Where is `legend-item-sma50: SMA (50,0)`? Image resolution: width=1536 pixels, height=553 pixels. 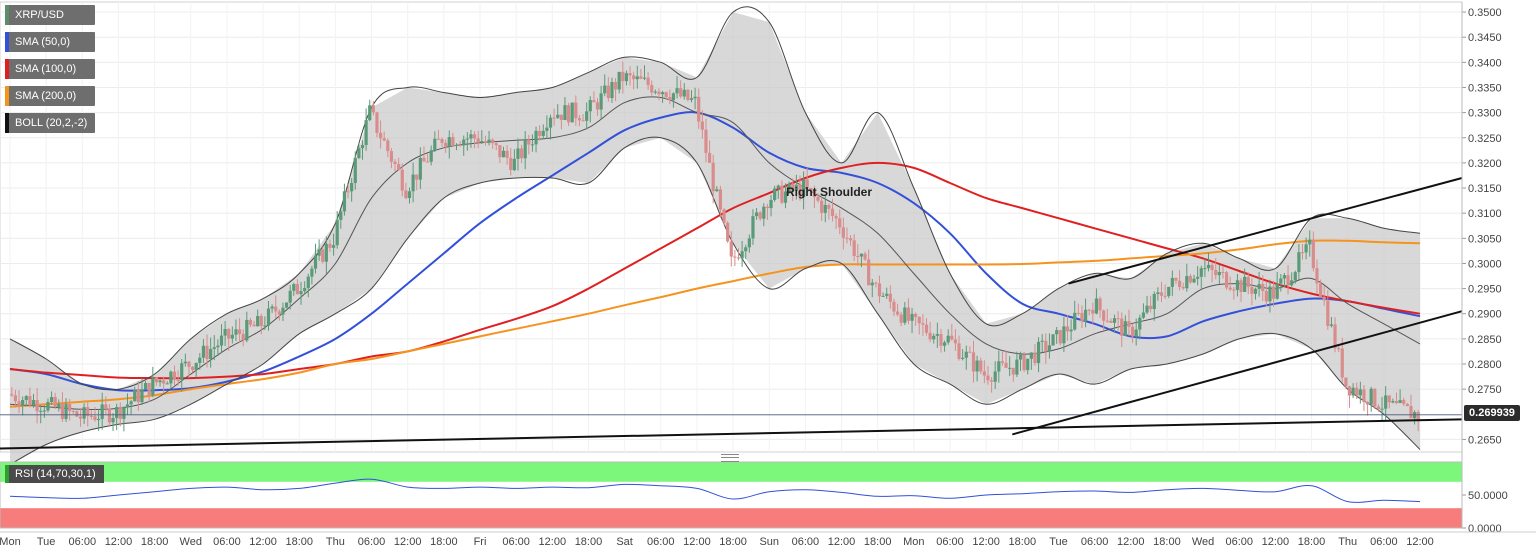 legend-item-sma50: SMA (50,0) is located at coordinates (50, 42).